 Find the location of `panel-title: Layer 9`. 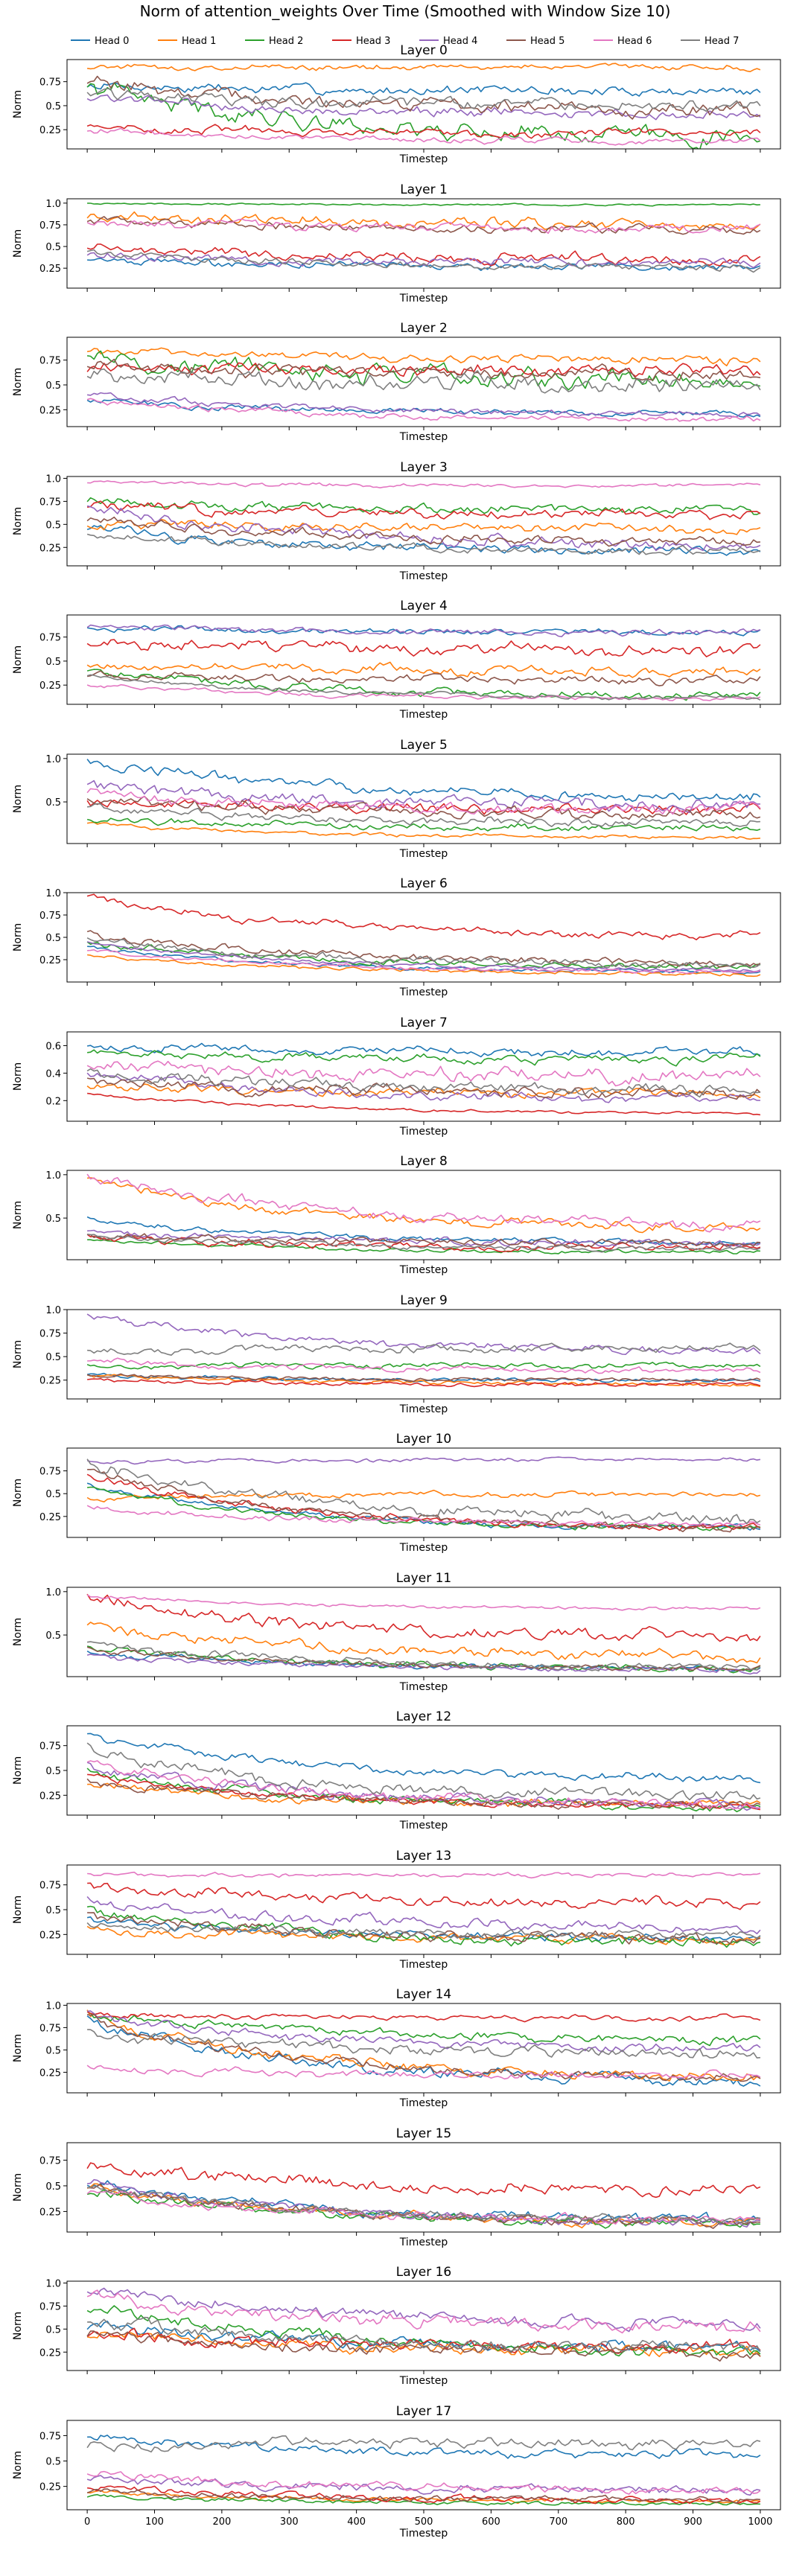

panel-title: Layer 9 is located at coordinates (424, 1300).